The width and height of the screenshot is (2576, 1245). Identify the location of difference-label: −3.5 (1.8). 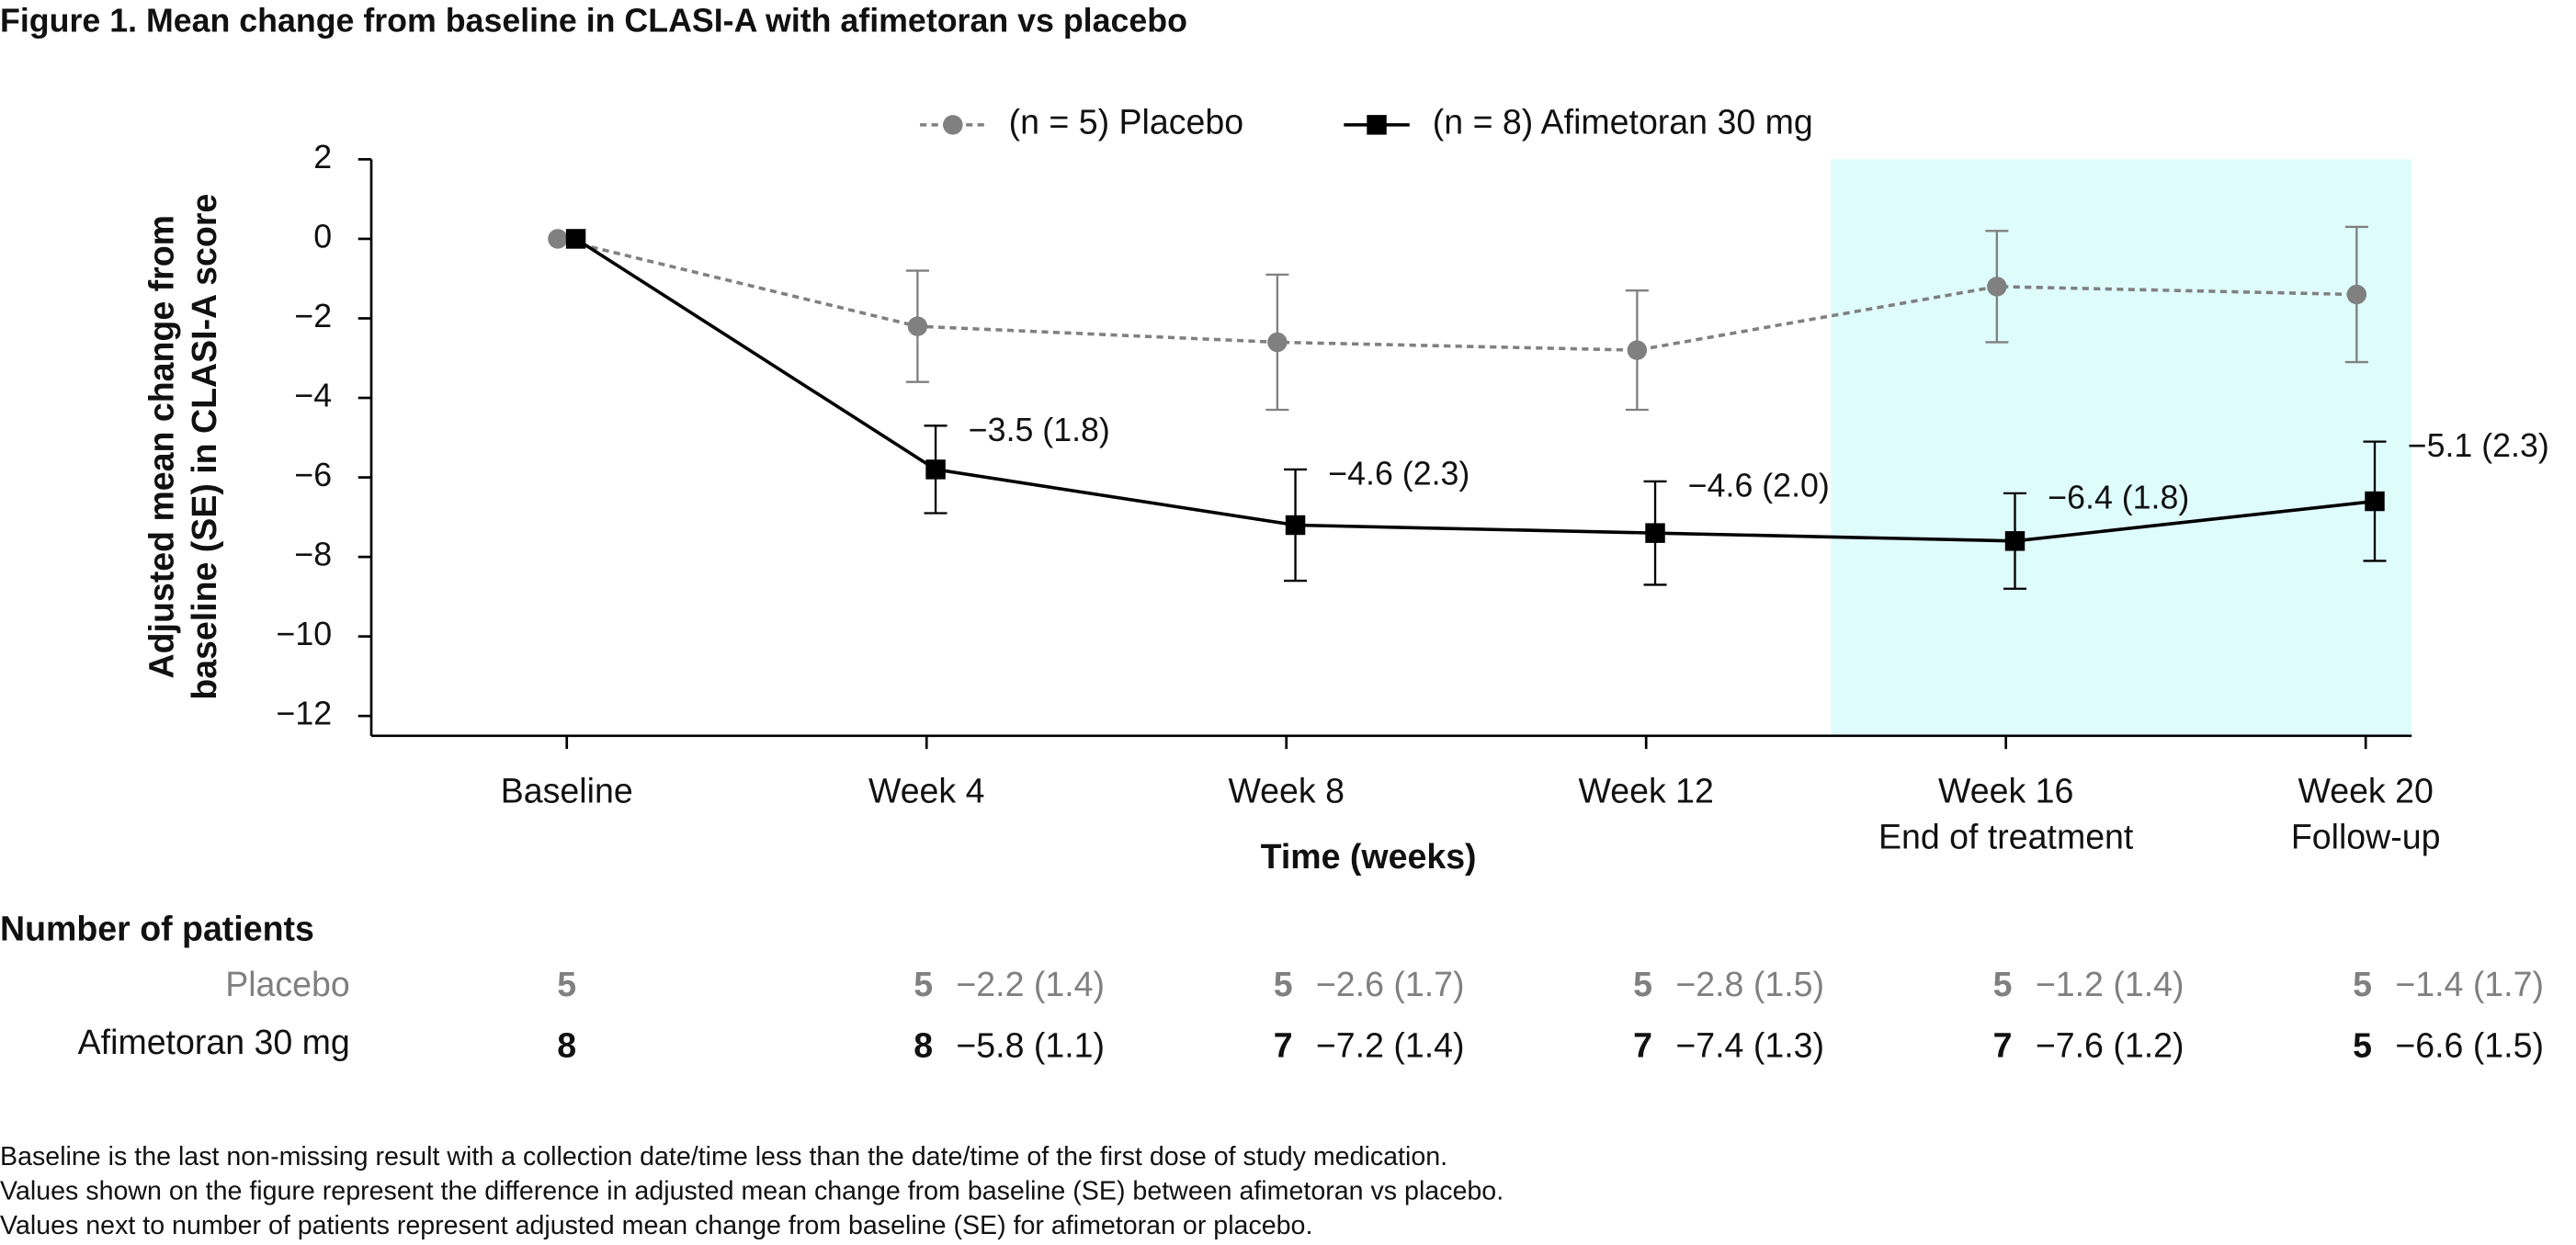
(1039, 430).